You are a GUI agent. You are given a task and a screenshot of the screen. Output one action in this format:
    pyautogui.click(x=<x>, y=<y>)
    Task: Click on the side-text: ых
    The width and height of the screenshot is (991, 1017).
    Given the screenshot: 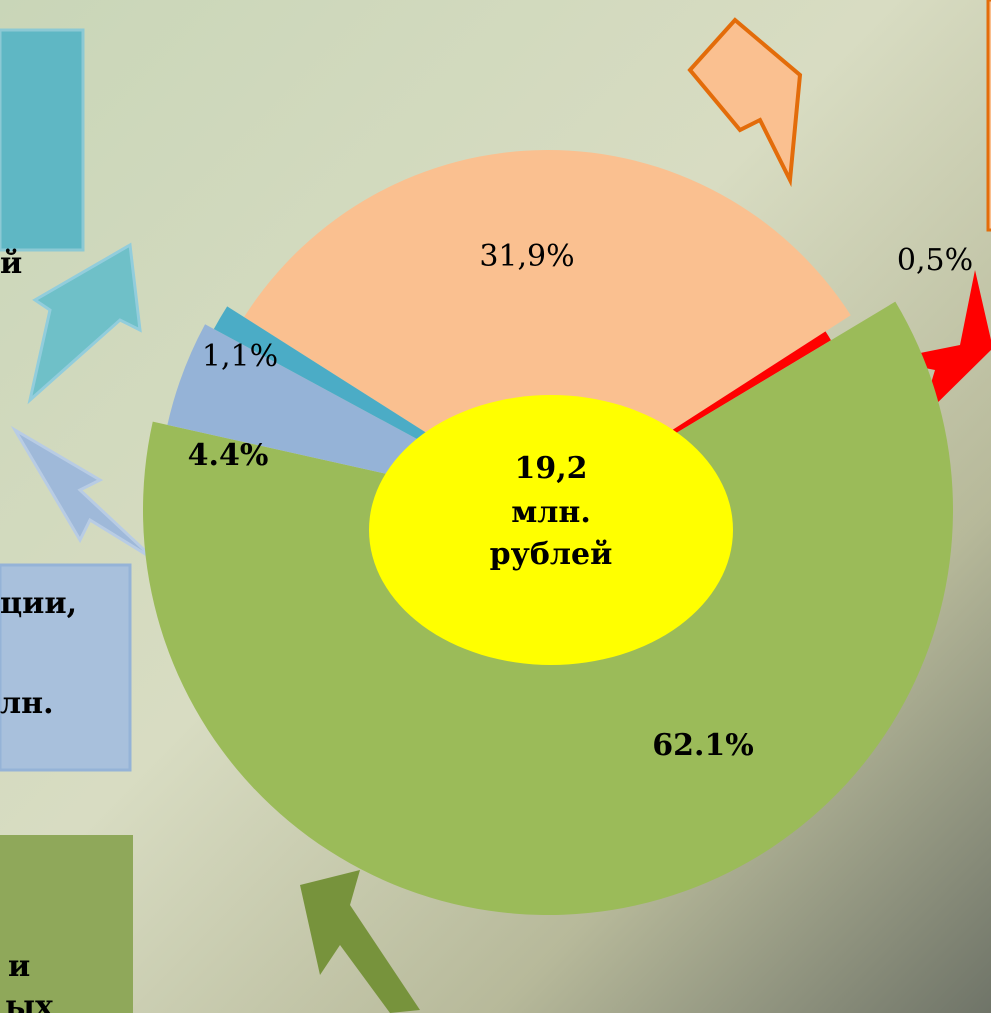 What is the action you would take?
    pyautogui.click(x=29, y=1001)
    